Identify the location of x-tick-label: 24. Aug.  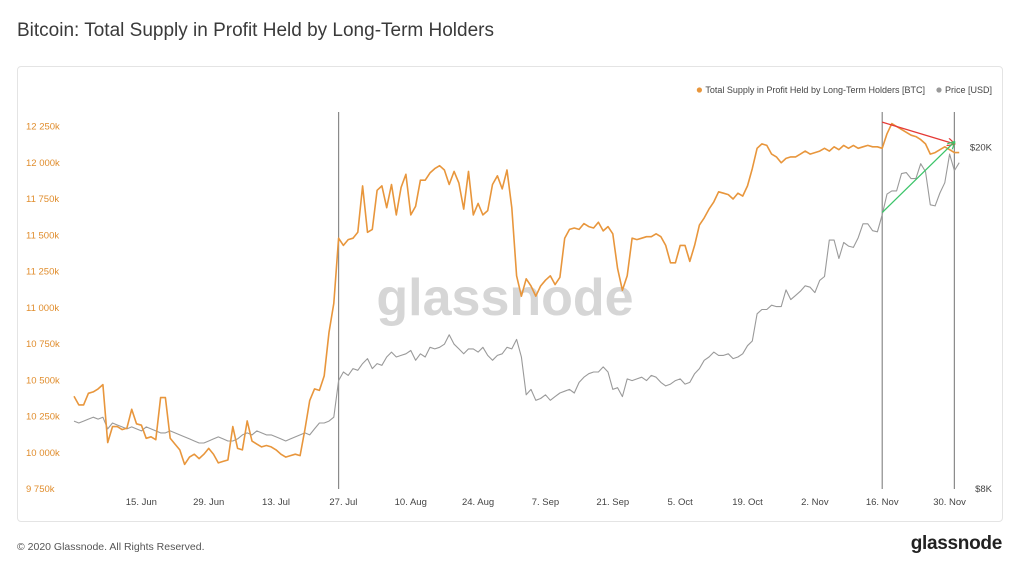
(478, 502).